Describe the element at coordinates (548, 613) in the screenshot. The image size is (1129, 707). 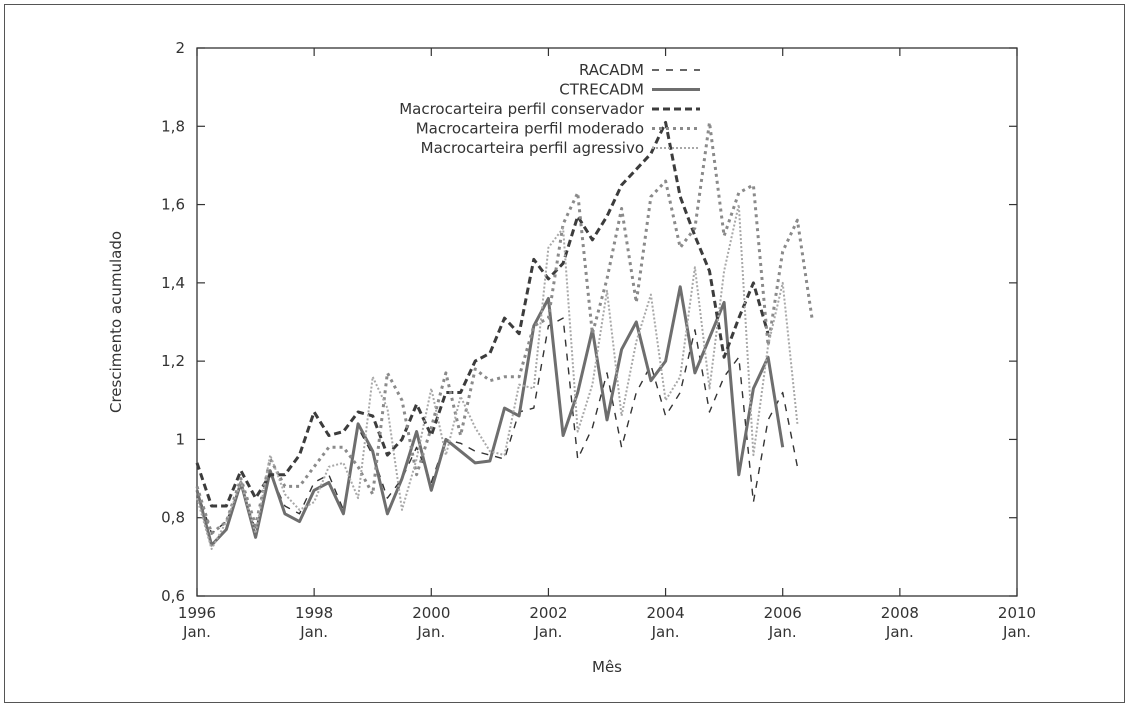
I see `x-tick-label: 2002` at that location.